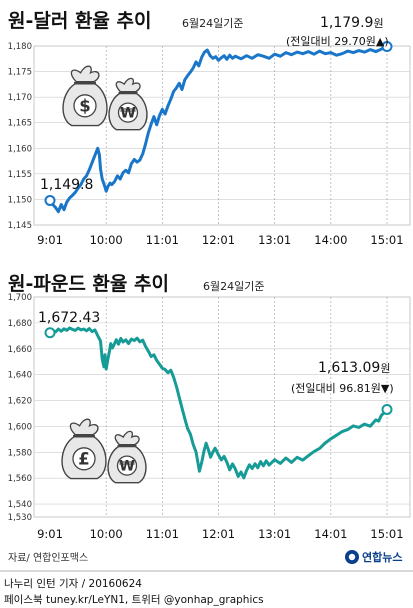 This screenshot has height=608, width=413. I want to click on chart-1-start-marker, so click(50, 200).